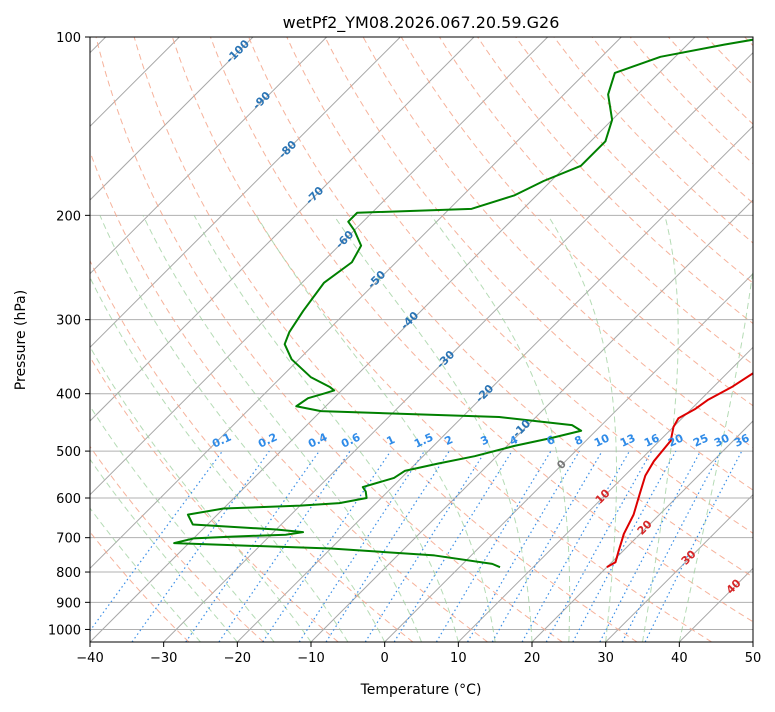 This screenshot has height=712, width=775. Describe the element at coordinates (68, 499) in the screenshot. I see `y-tick-label: 600` at that location.